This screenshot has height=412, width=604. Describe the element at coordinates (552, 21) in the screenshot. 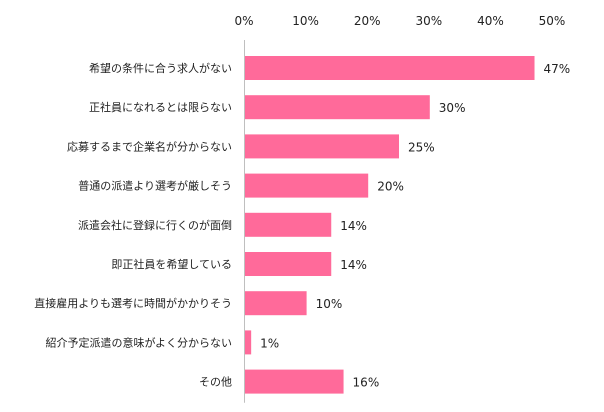

I see `x-tick-label: 50%` at that location.